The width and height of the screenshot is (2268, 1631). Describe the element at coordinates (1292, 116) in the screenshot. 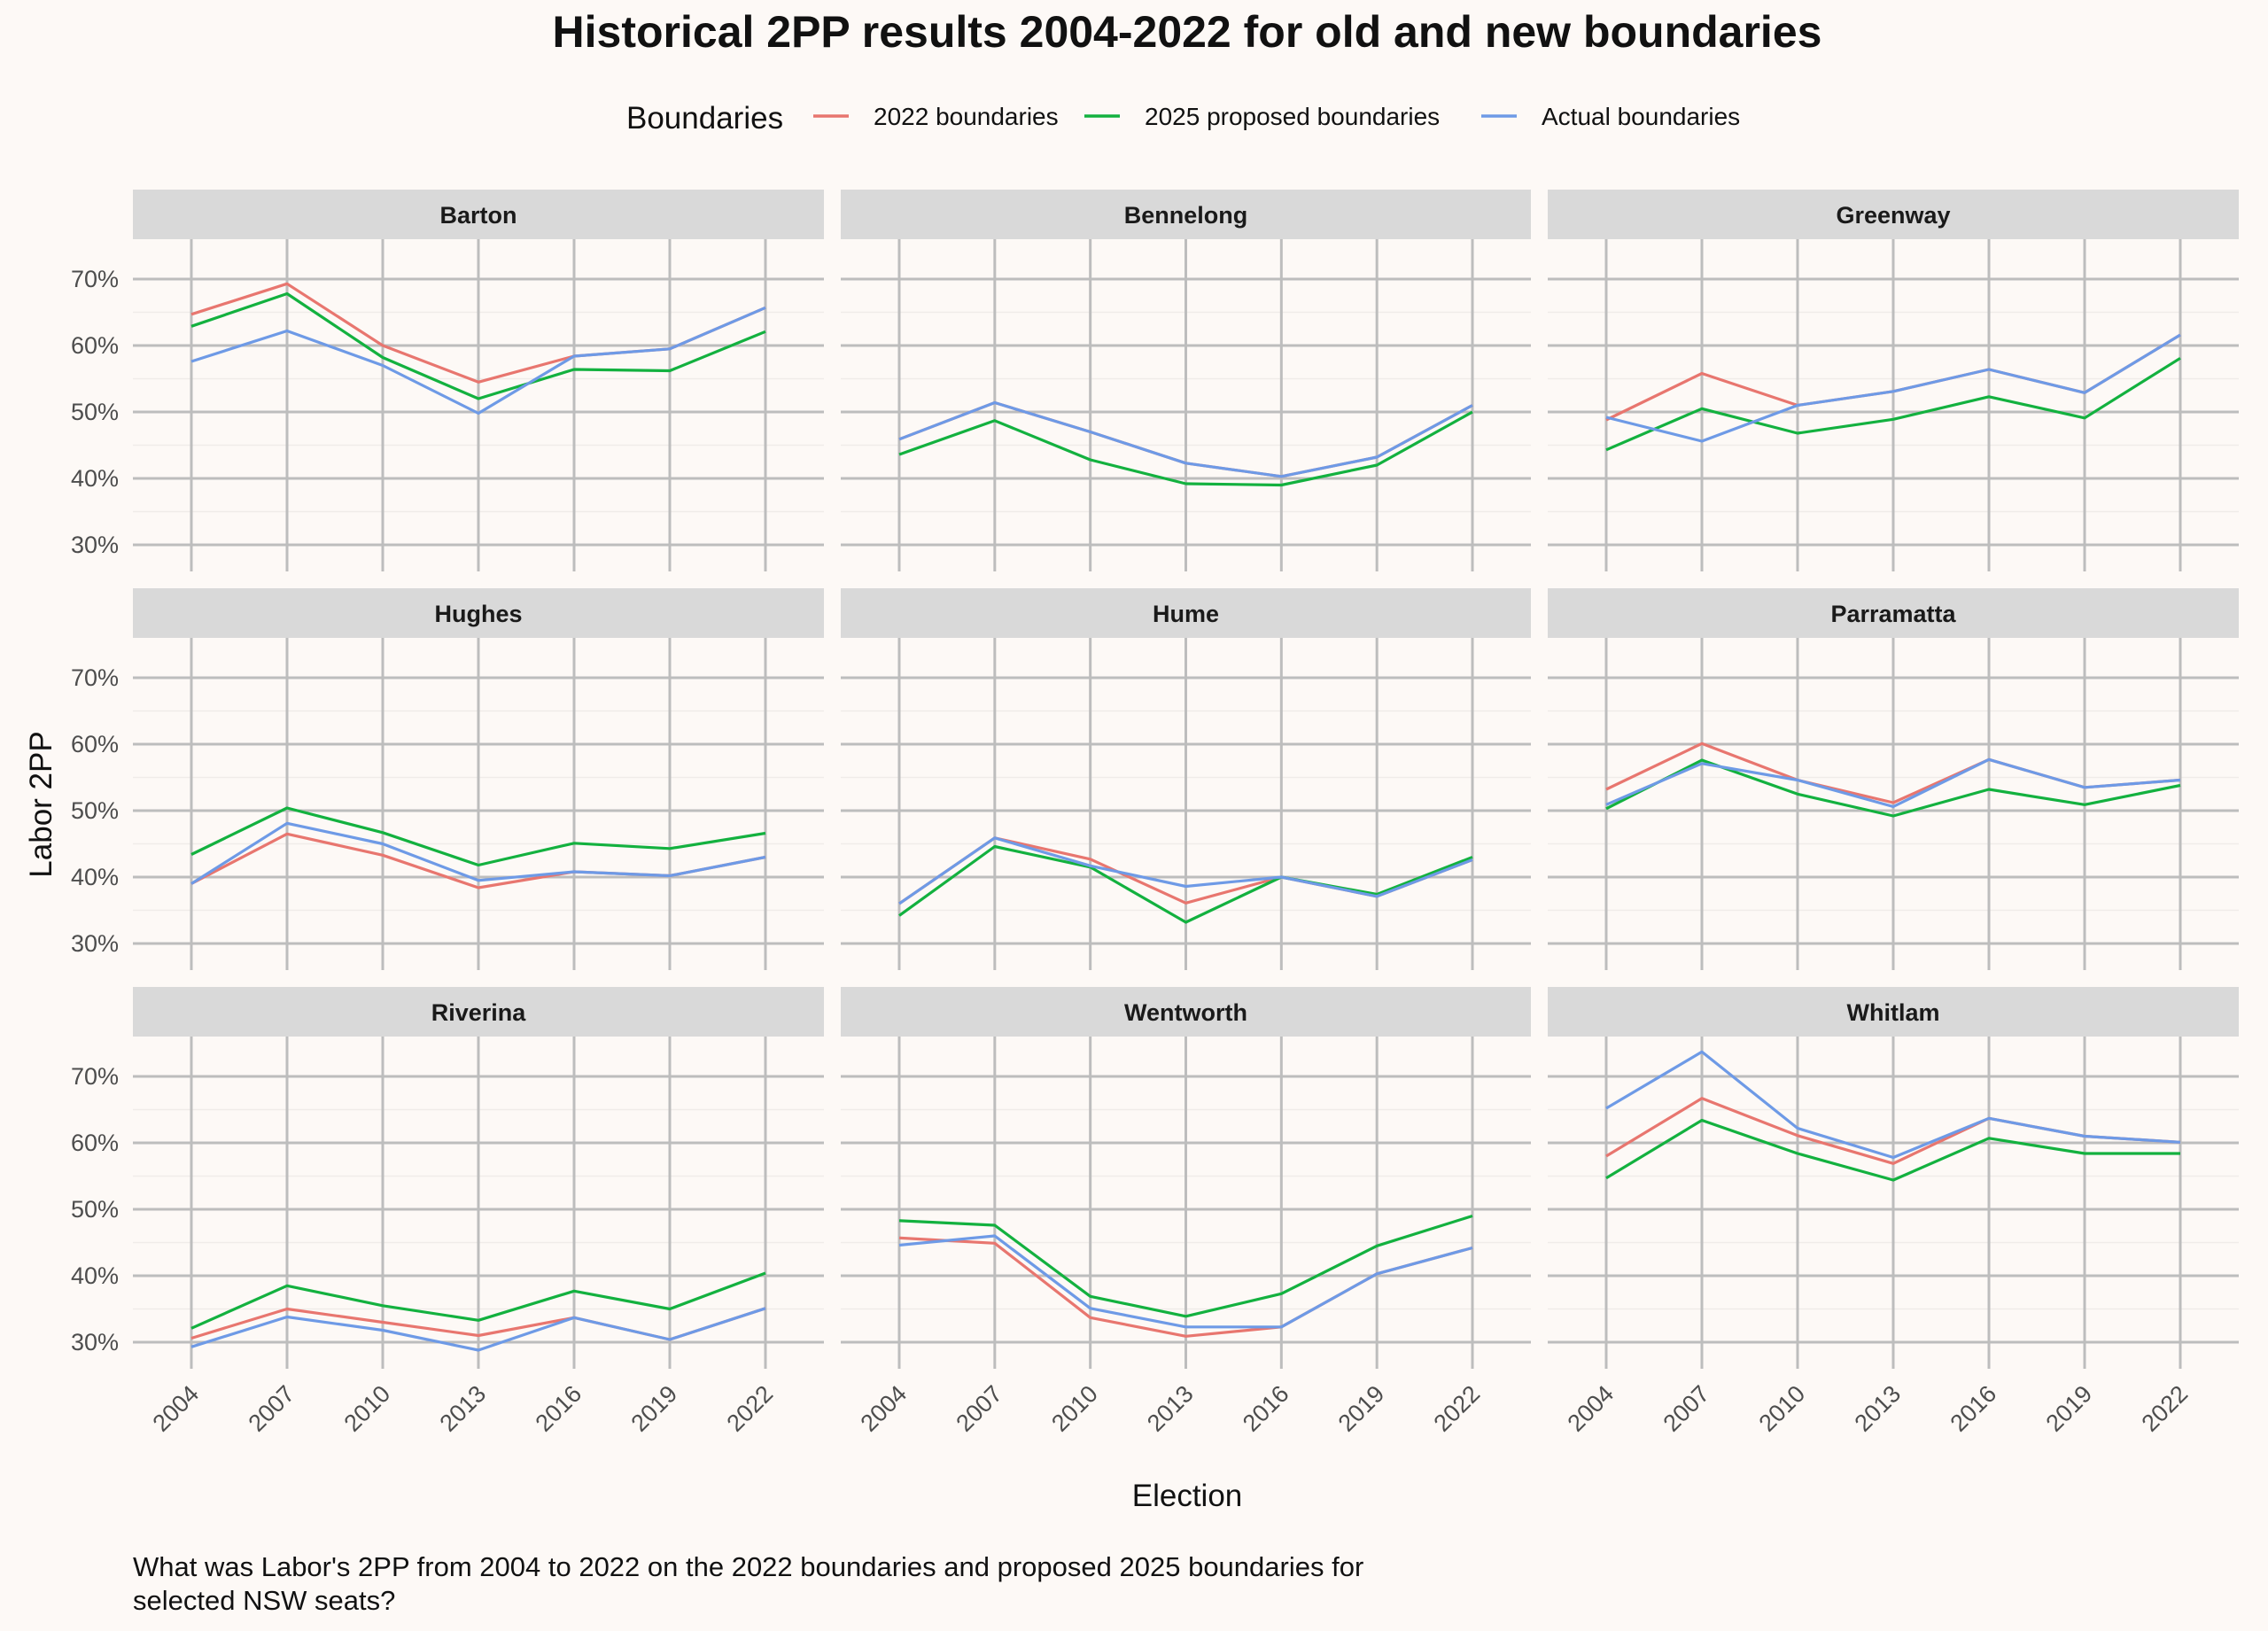

I see `legend-label-2025-proposed-boundaries: 2025 proposed boundaries` at that location.